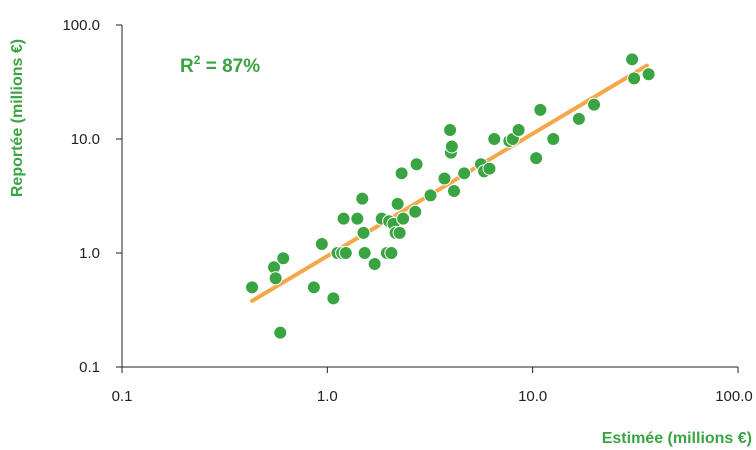  I want to click on r-squared-value: = 87%, so click(230, 66).